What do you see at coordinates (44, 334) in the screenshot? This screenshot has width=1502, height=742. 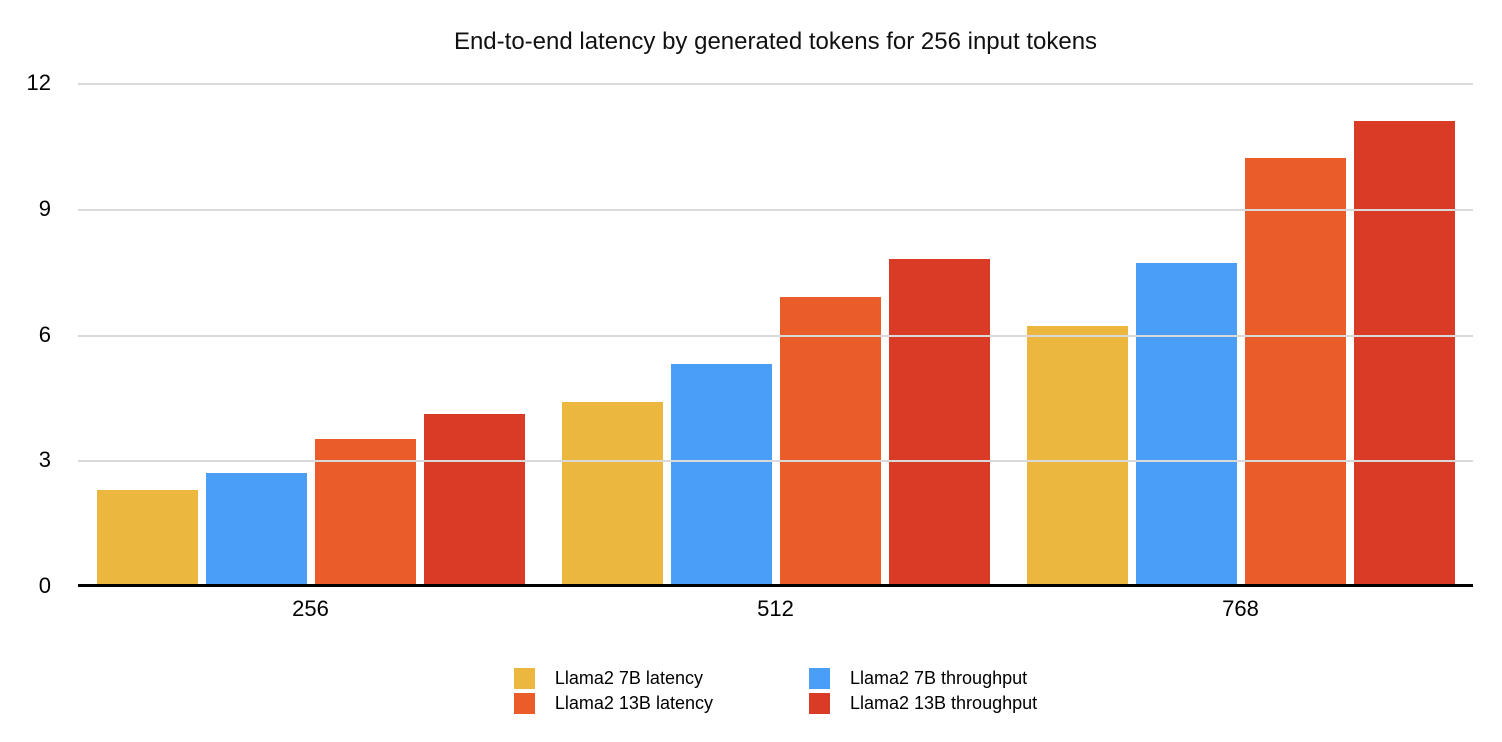 I see `y-axis-tick-label: 6` at bounding box center [44, 334].